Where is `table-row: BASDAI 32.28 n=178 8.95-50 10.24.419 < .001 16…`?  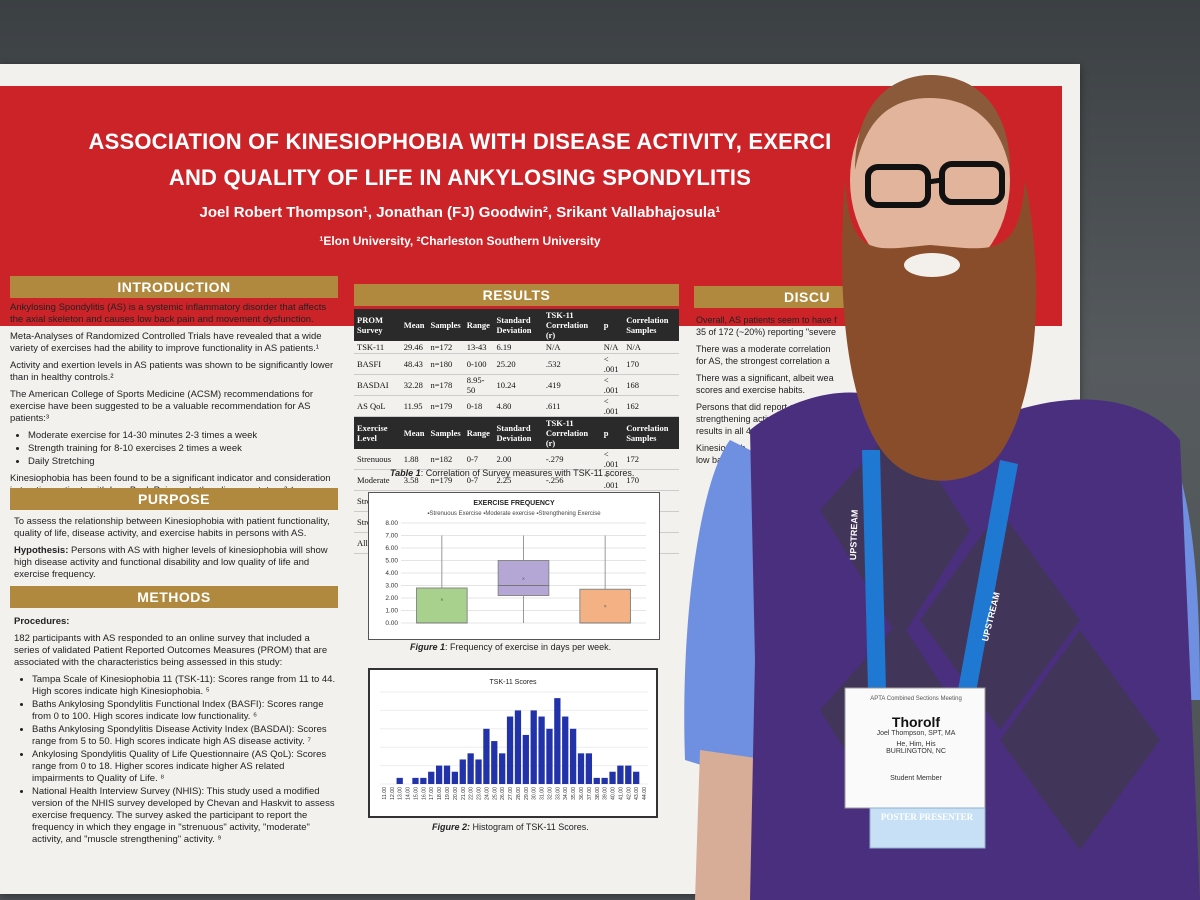
table-row: BASDAI 32.28 n=178 8.95-50 10.24.419 < .001 16… is located at coordinates (516, 385).